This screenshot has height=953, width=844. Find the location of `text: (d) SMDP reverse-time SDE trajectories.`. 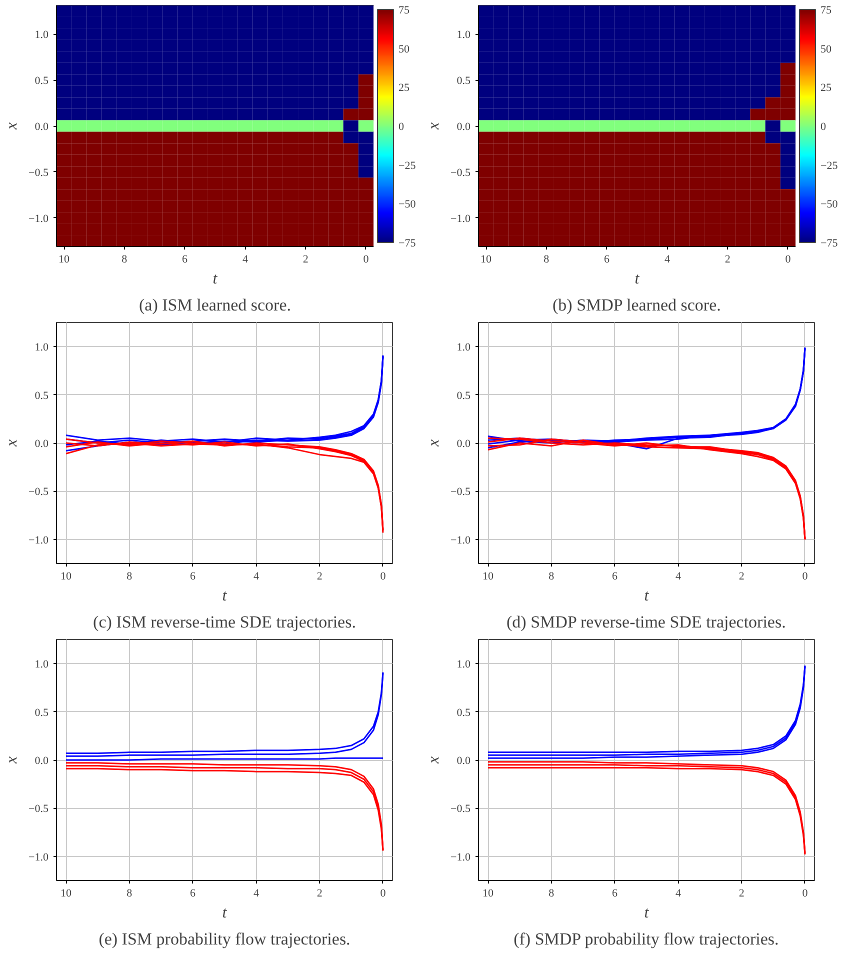

text: (d) SMDP reverse-time SDE trajectories. is located at coordinates (646, 622).